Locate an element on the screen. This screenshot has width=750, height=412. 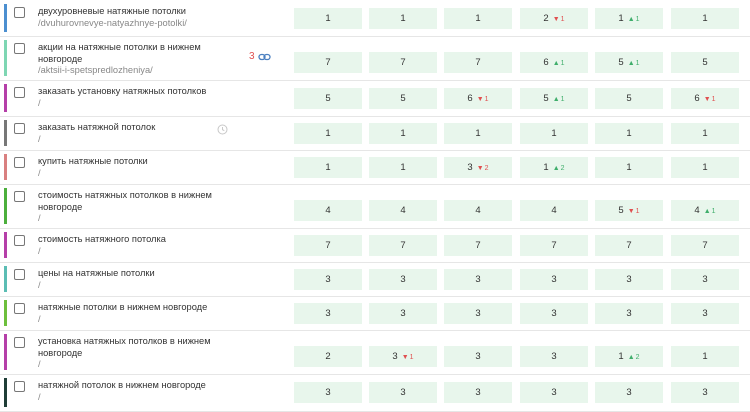
table-row: цены на натяжные потолки/3 3 3 3 3 3 is located at coordinates (375, 279).